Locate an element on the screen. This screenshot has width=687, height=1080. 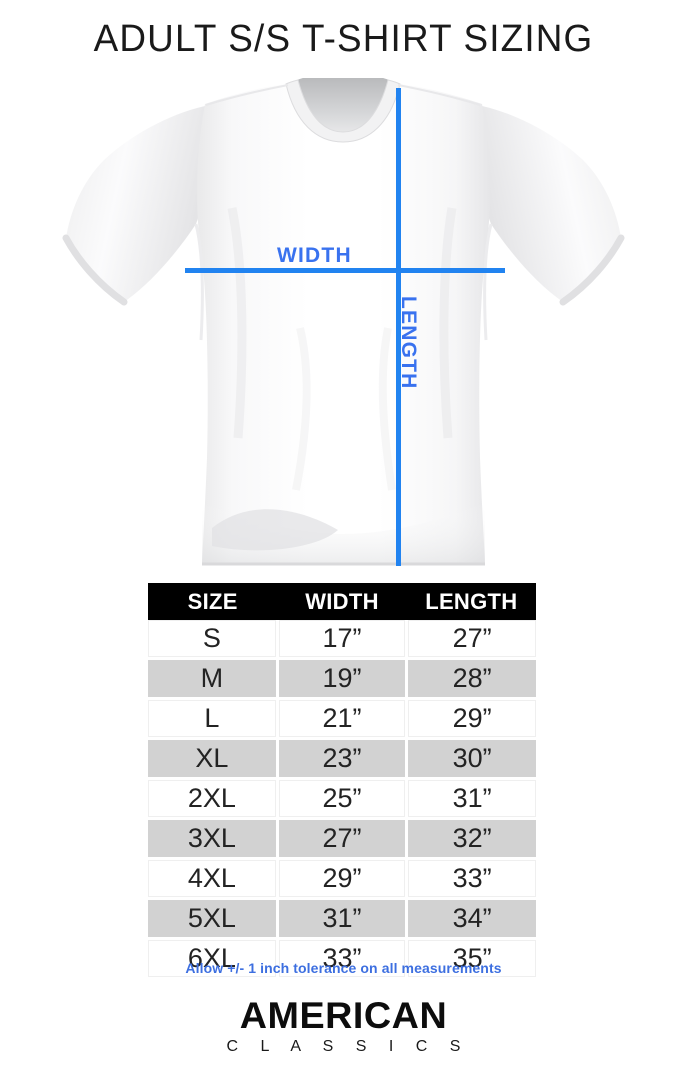
armhole-seam-left is located at coordinates (199, 282).